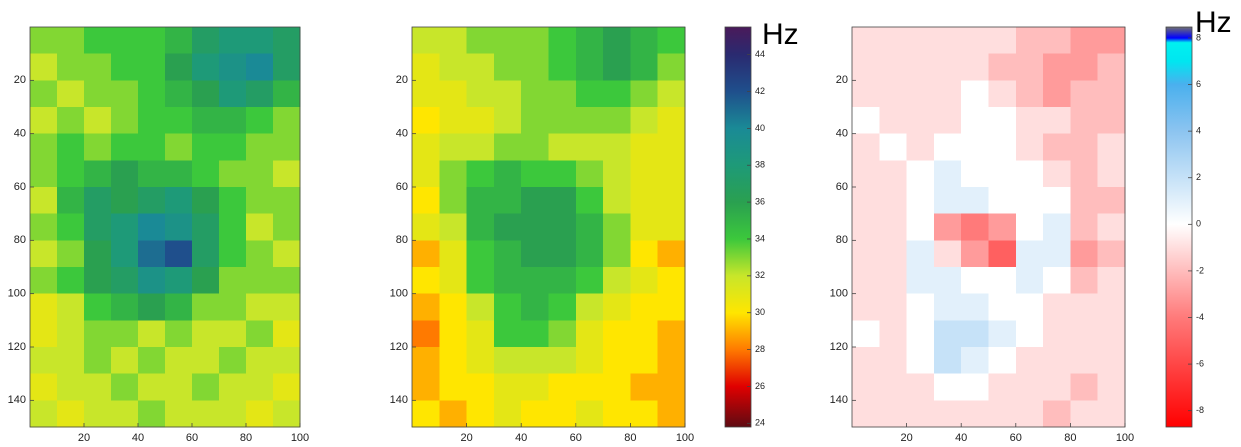 Image resolution: width=1241 pixels, height=447 pixels. Describe the element at coordinates (17, 294) in the screenshot. I see `y-tick-label: 100` at that location.